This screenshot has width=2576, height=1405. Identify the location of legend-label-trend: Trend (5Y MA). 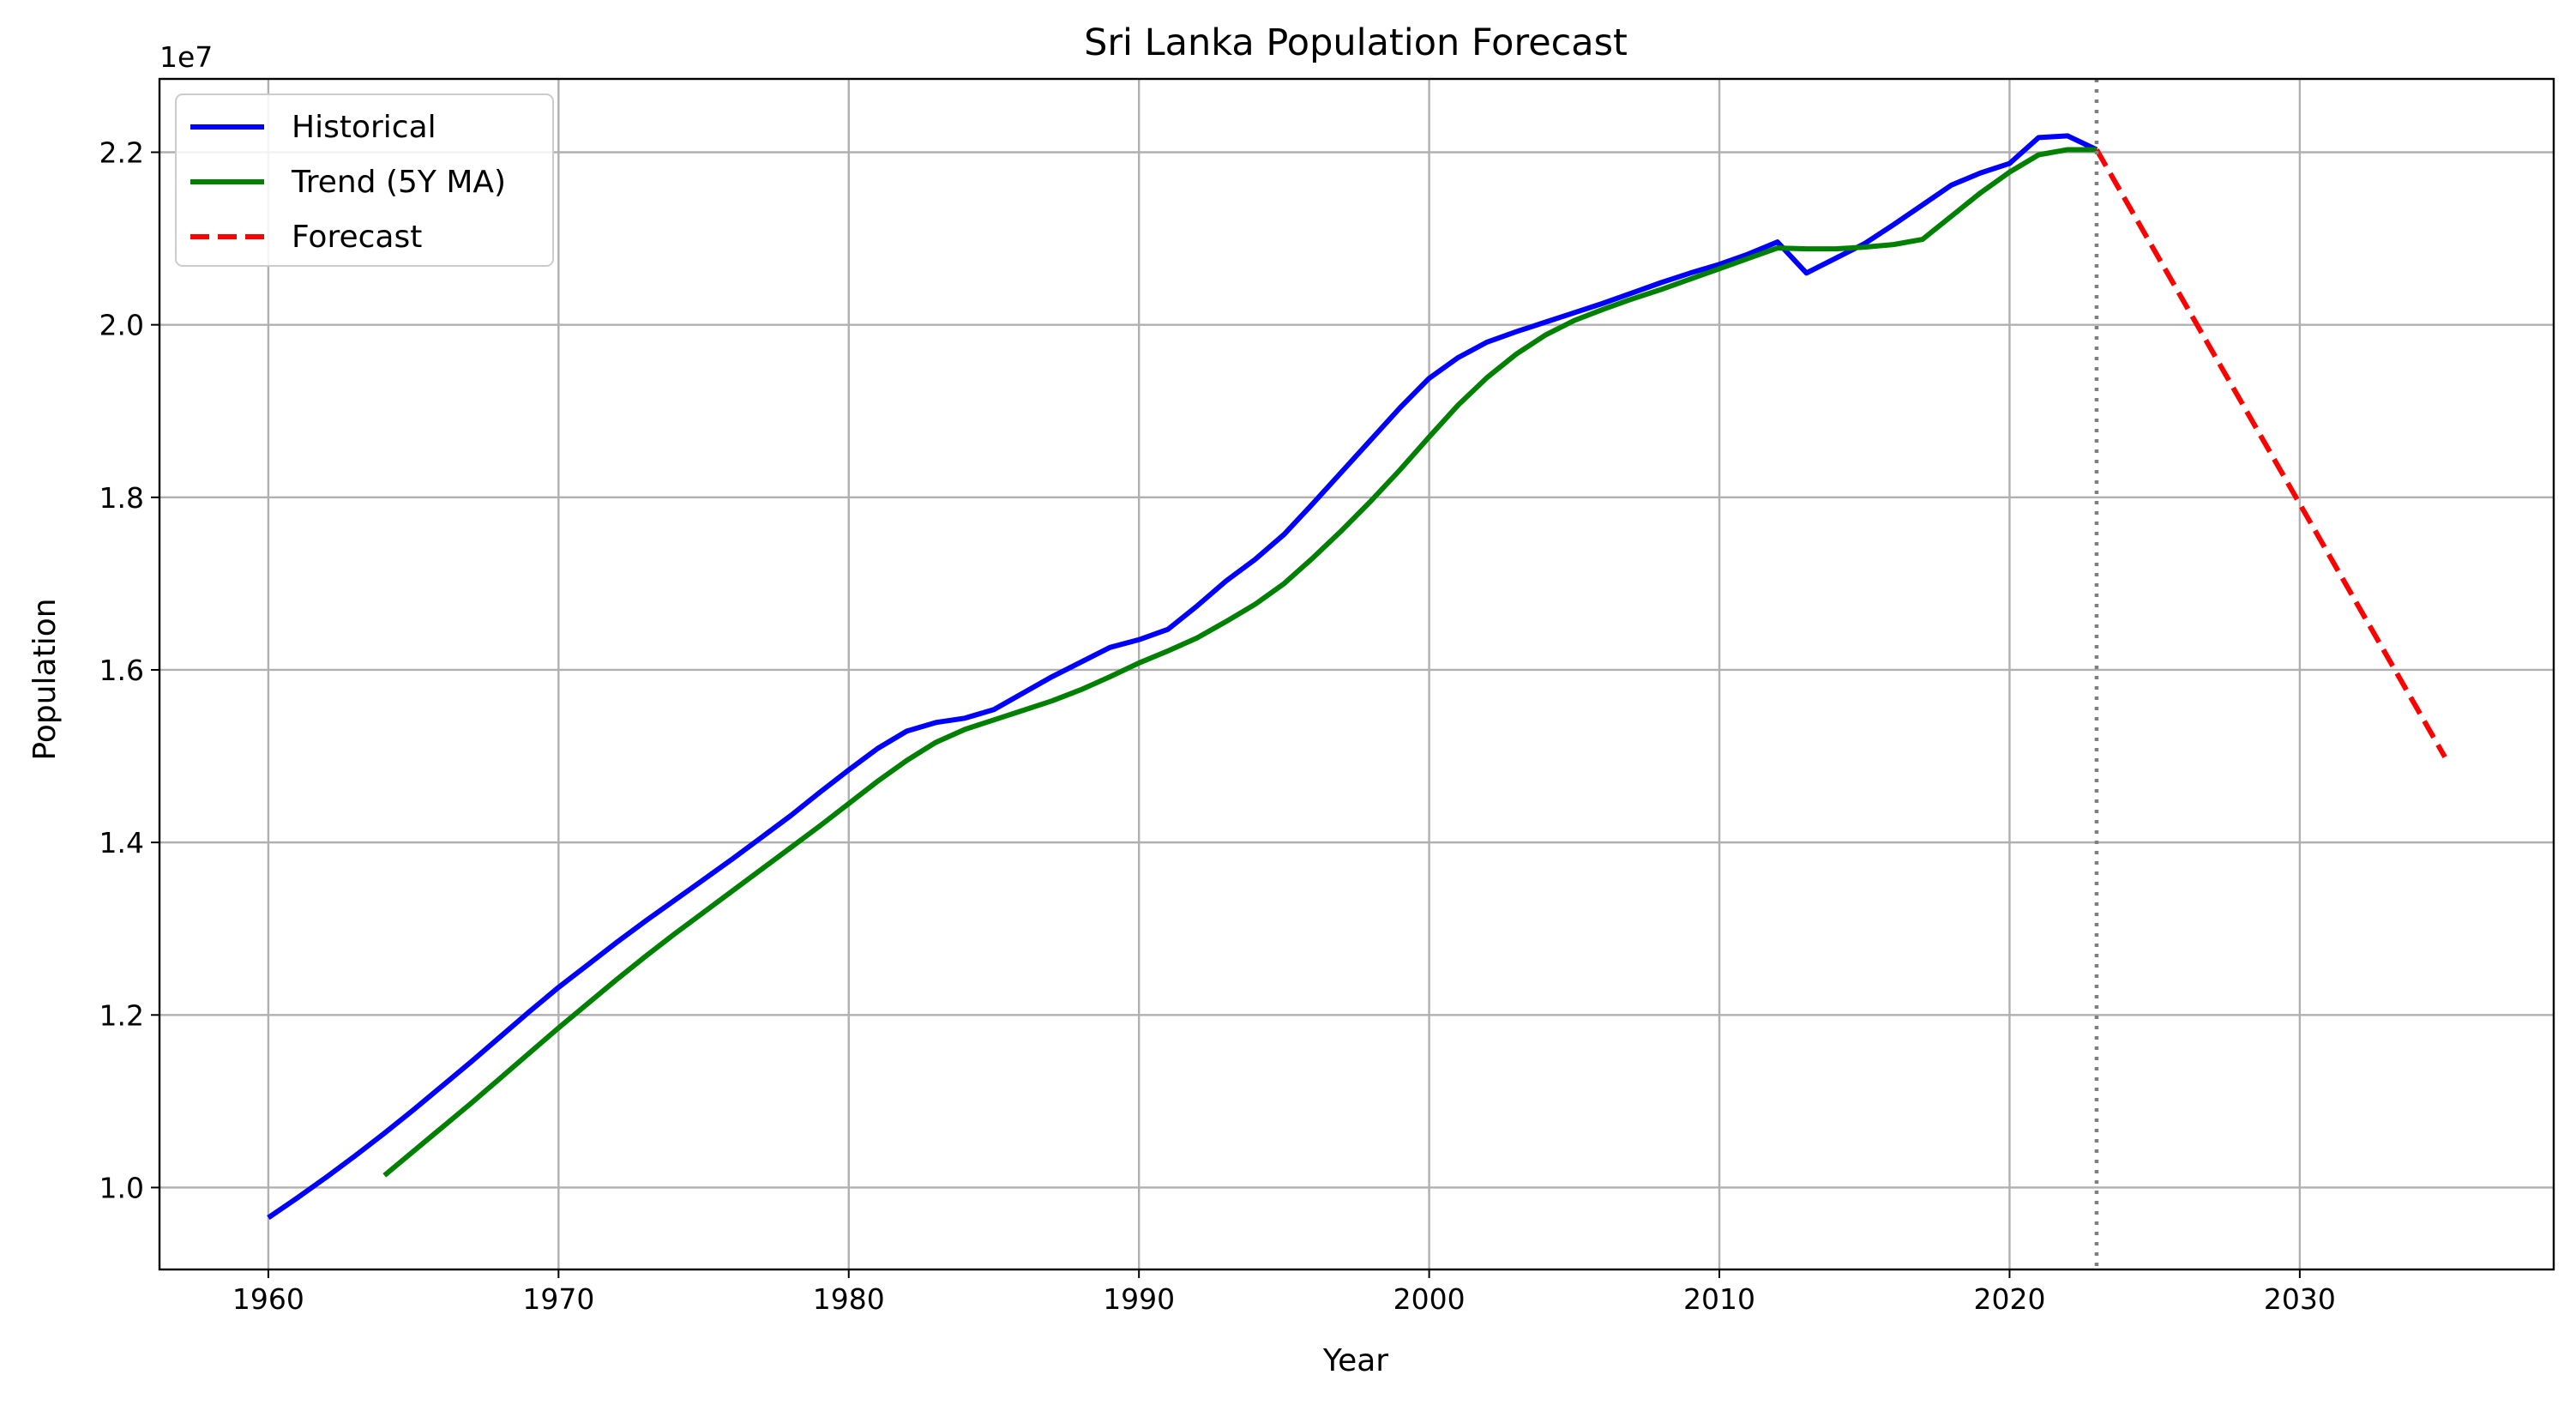
(398, 182).